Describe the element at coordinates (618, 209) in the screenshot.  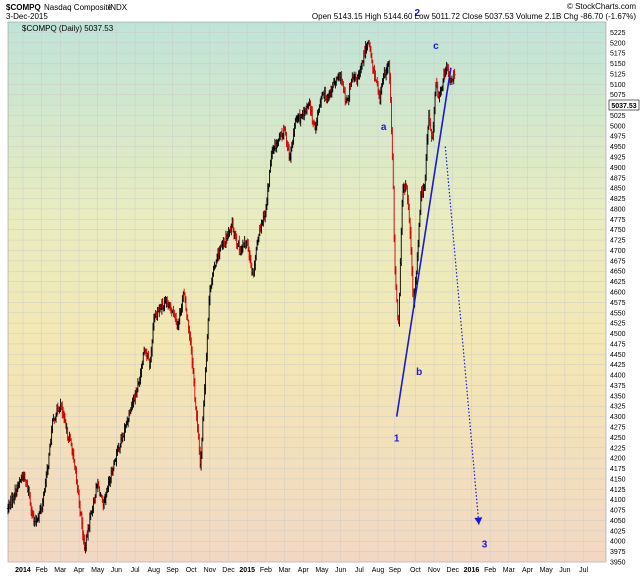
I see `y-tick-label: 4800` at that location.